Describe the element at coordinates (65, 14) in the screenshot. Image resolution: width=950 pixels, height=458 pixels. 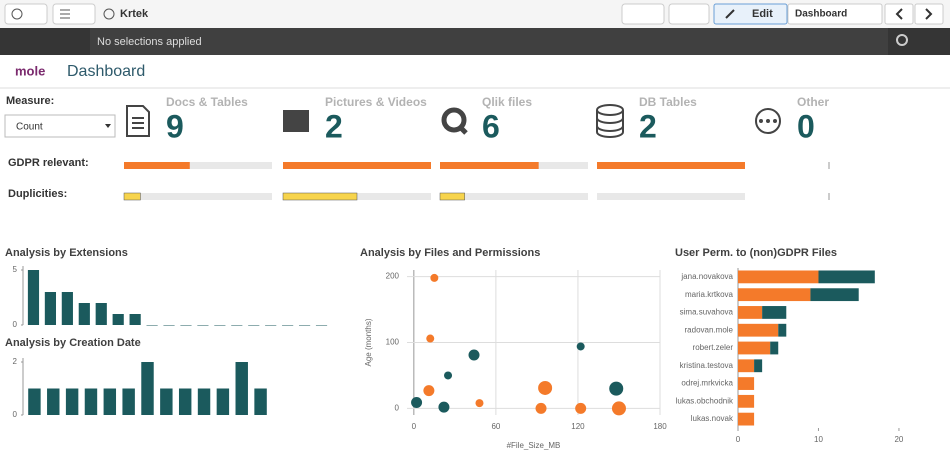
I see `list-icon` at that location.